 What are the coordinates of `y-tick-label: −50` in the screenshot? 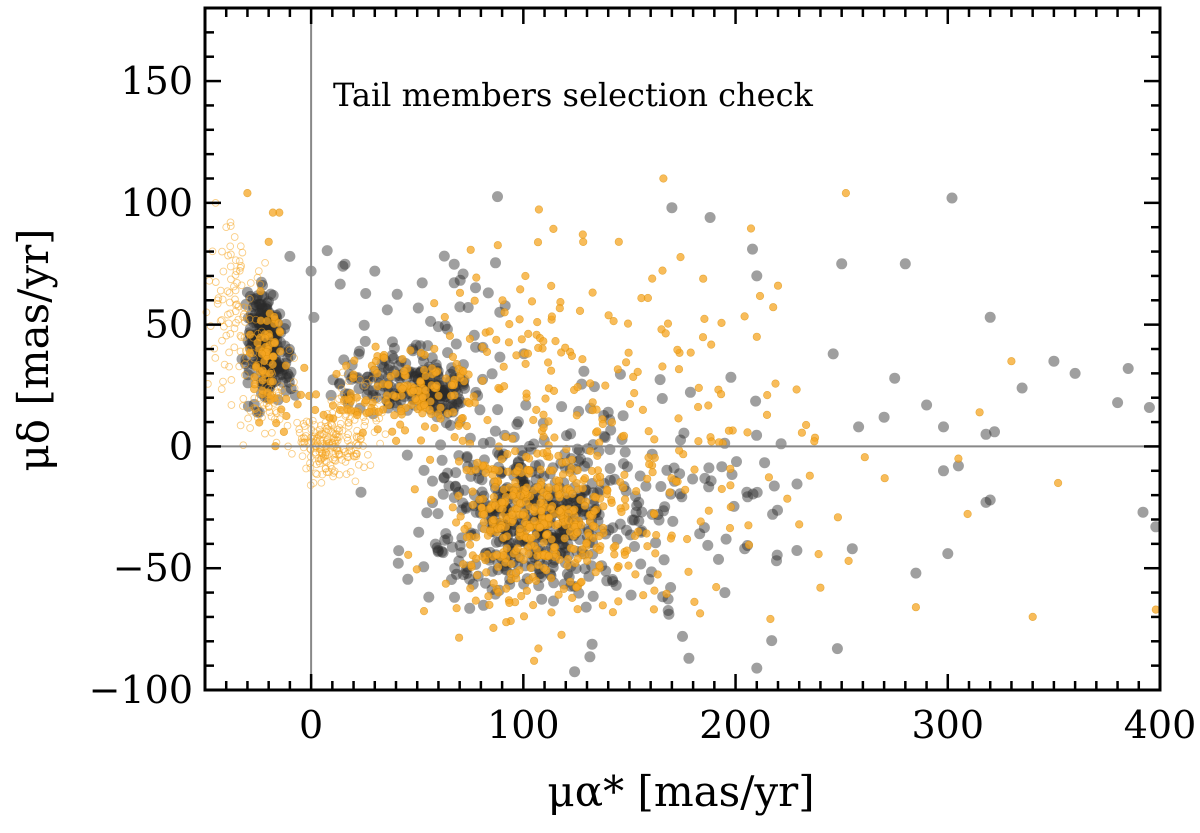 It's located at (153, 568).